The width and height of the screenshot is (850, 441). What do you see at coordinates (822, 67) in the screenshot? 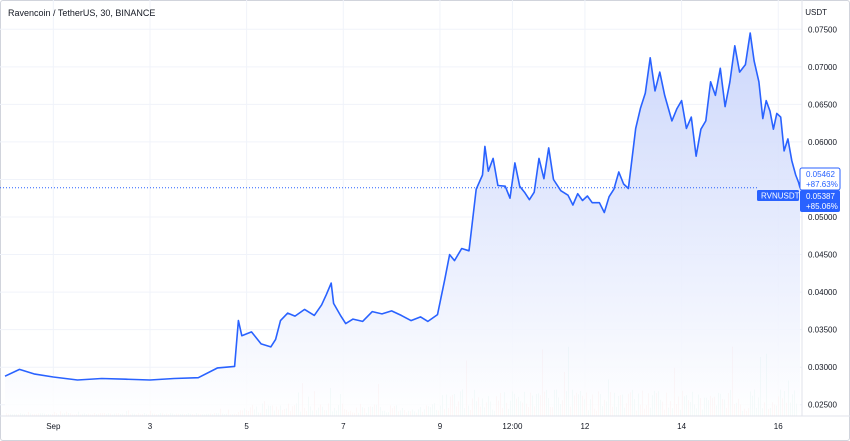
I see `price-tick-label: 0.07000` at bounding box center [822, 67].